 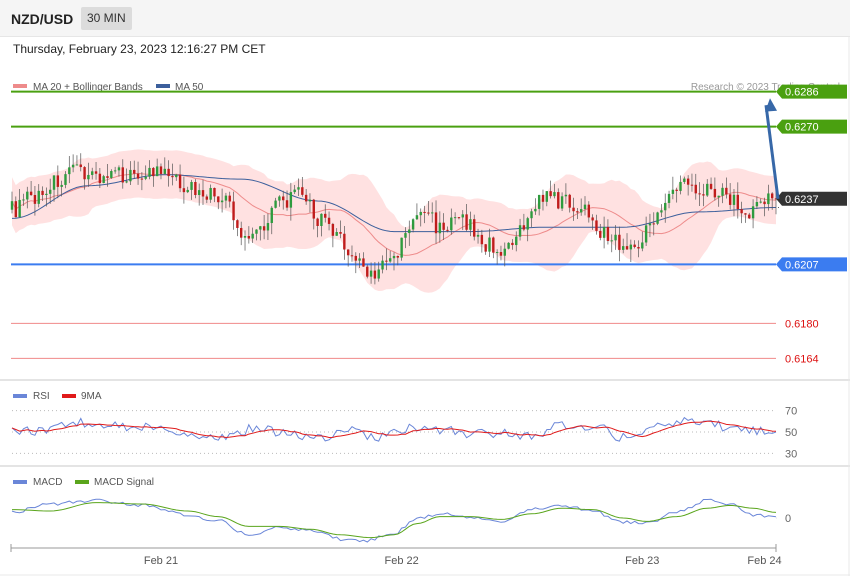 I want to click on level-label-0.6180: 0.6180, so click(x=802, y=324).